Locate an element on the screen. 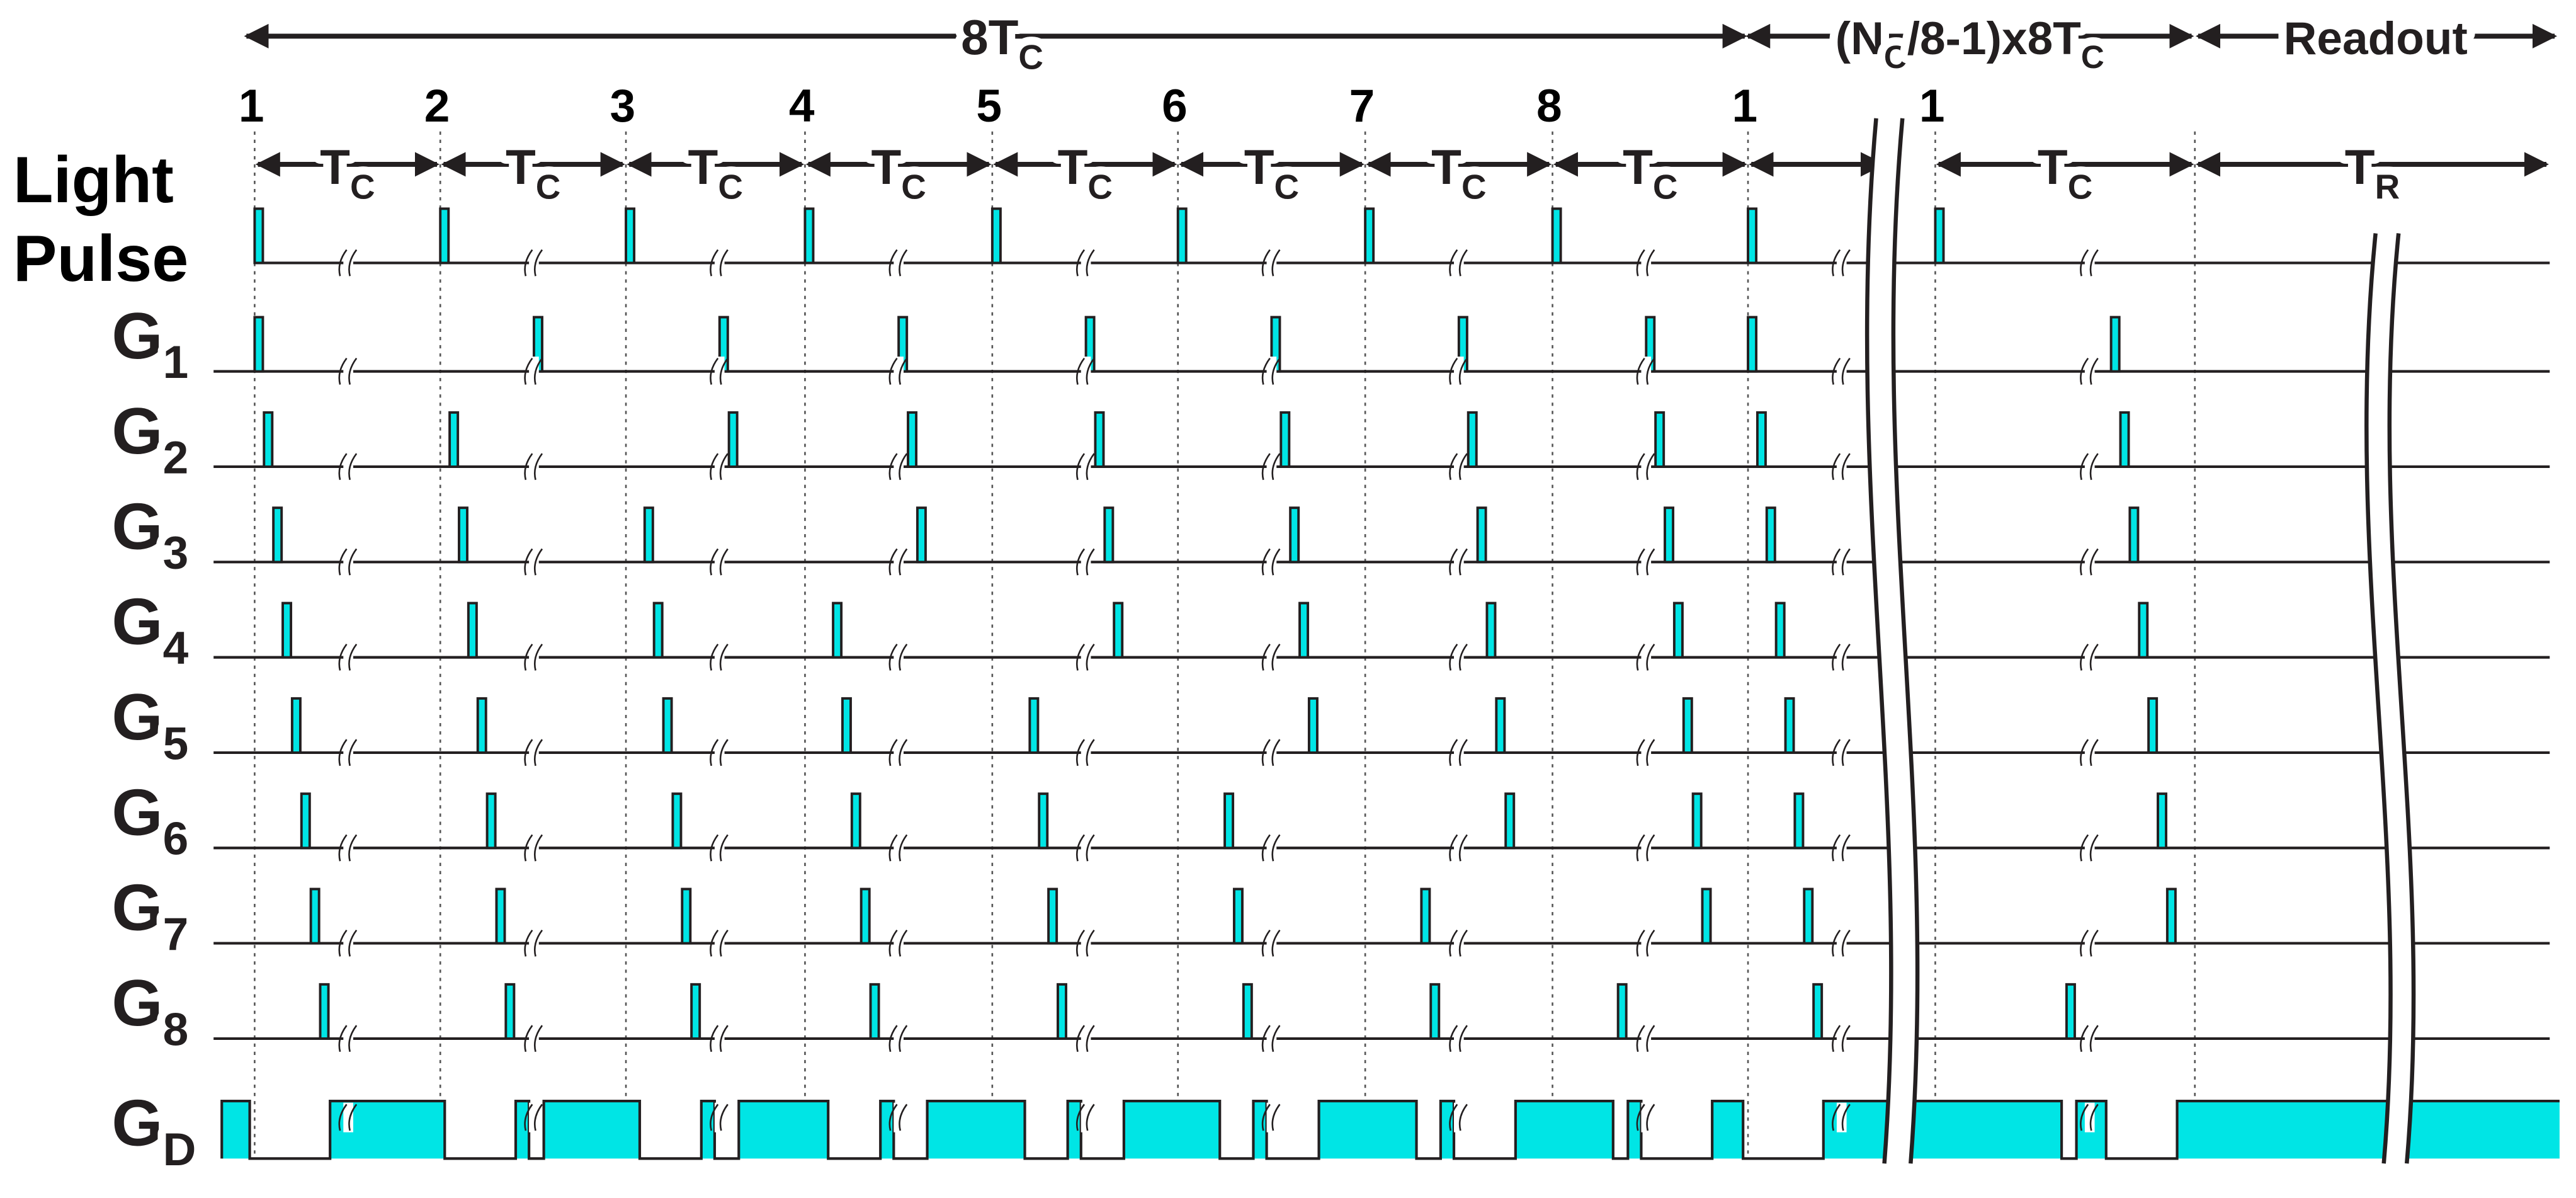  row-label: G5 is located at coordinates (149, 725).